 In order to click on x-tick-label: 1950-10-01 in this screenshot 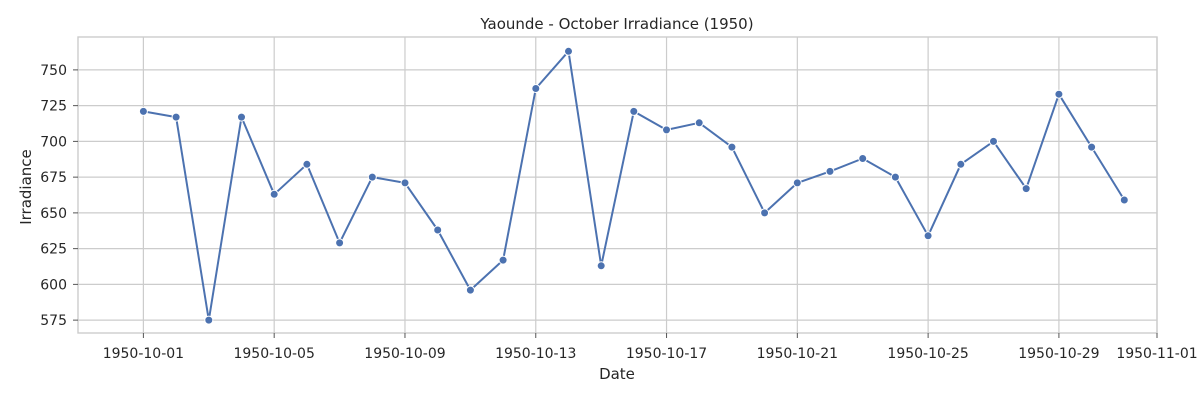, I will do `click(143, 354)`.